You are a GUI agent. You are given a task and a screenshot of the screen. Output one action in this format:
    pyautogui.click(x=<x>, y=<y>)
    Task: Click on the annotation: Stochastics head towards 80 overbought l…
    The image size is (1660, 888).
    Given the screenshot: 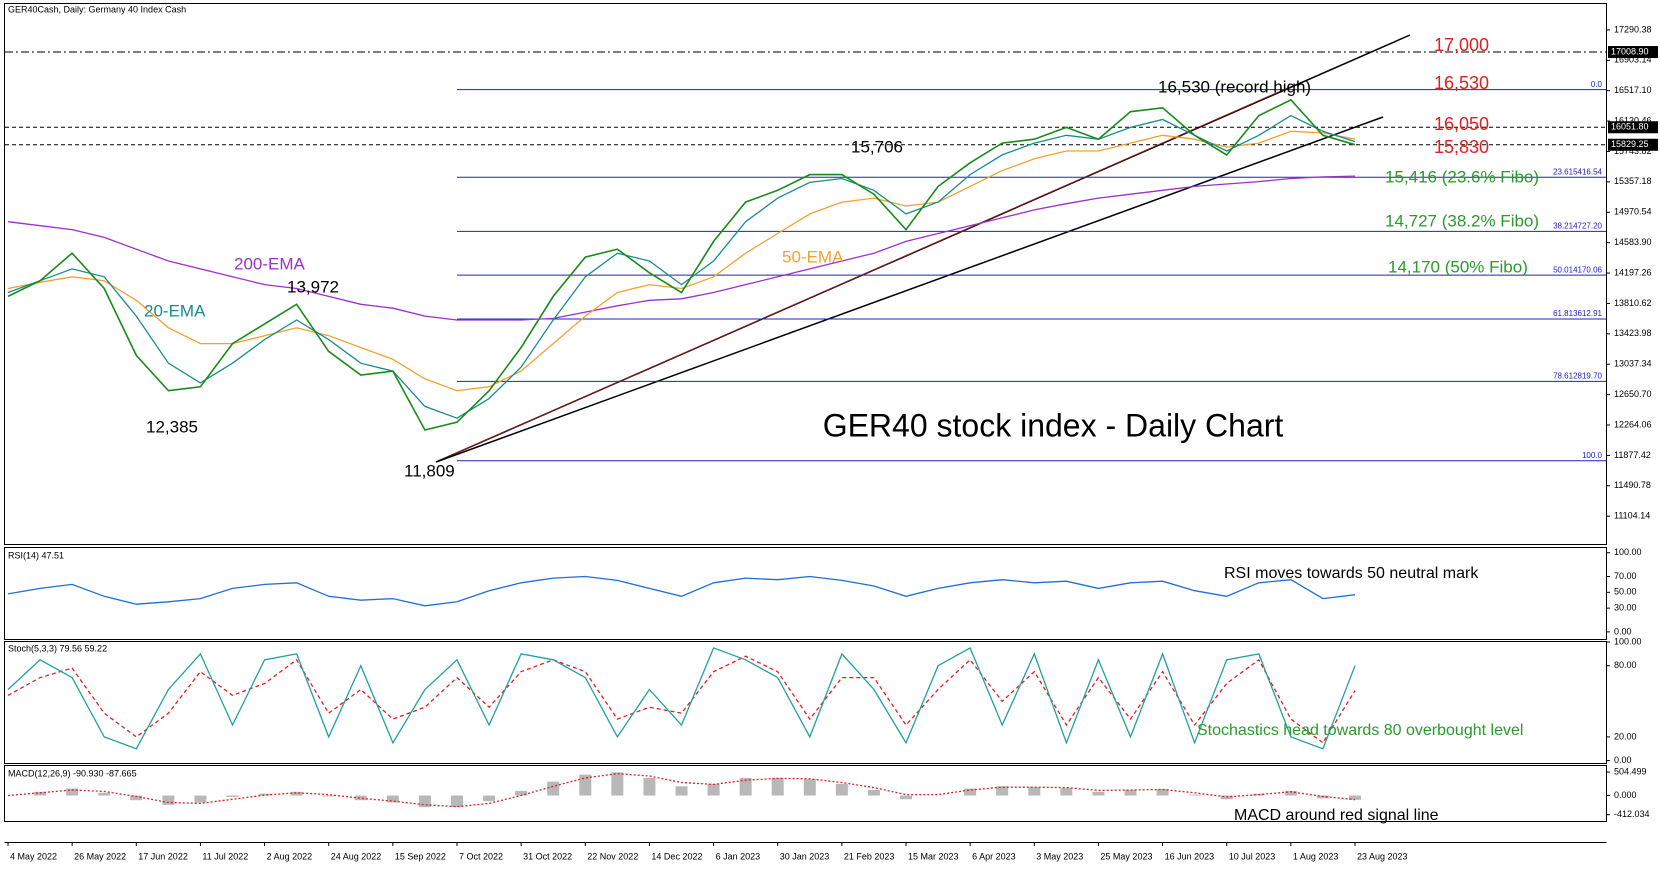 What is the action you would take?
    pyautogui.click(x=1360, y=730)
    